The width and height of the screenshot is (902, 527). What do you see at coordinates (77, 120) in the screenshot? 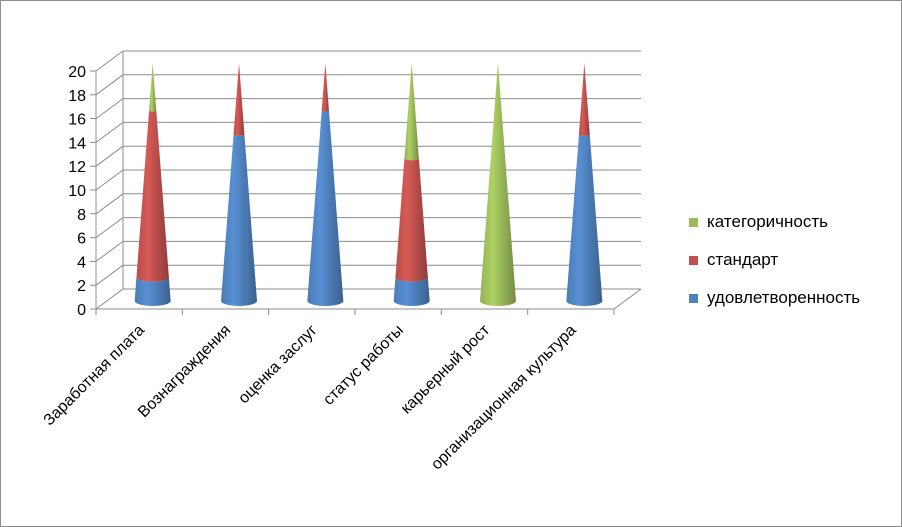
I see `y-tick-label: 16` at bounding box center [77, 120].